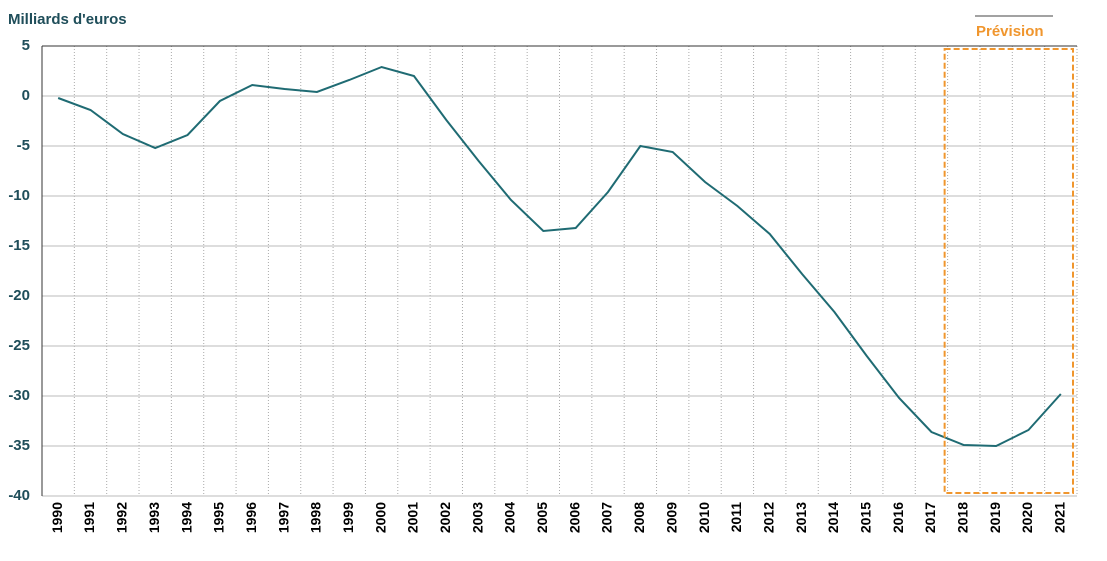 Image resolution: width=1107 pixels, height=561 pixels. I want to click on x-tick-label: 2016, so click(898, 517).